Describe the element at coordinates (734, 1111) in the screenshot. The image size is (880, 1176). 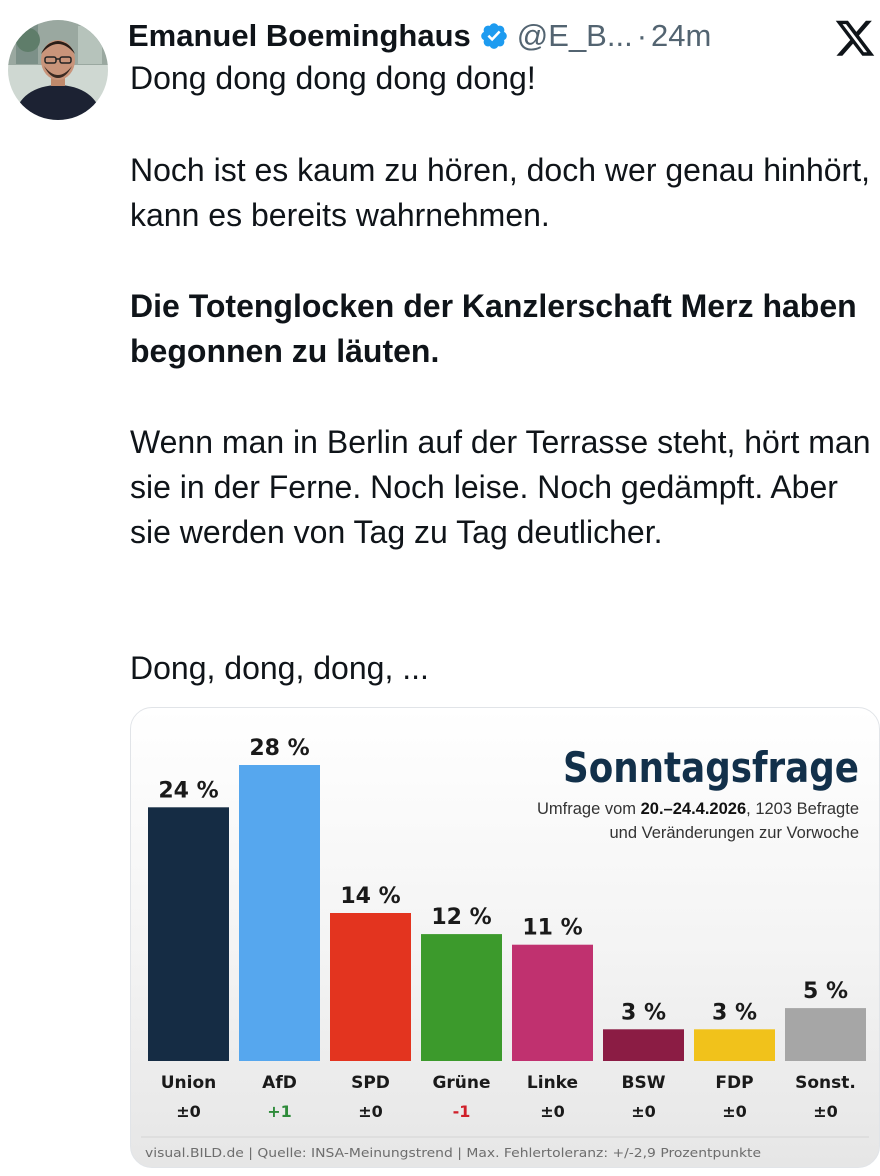
I see `change-label-fdp: ±0` at that location.